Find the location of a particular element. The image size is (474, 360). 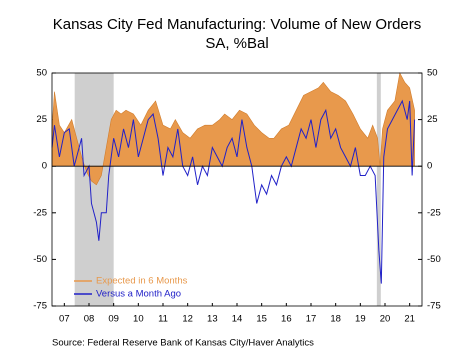

y-tick-label: -75 is located at coordinates (40, 306).